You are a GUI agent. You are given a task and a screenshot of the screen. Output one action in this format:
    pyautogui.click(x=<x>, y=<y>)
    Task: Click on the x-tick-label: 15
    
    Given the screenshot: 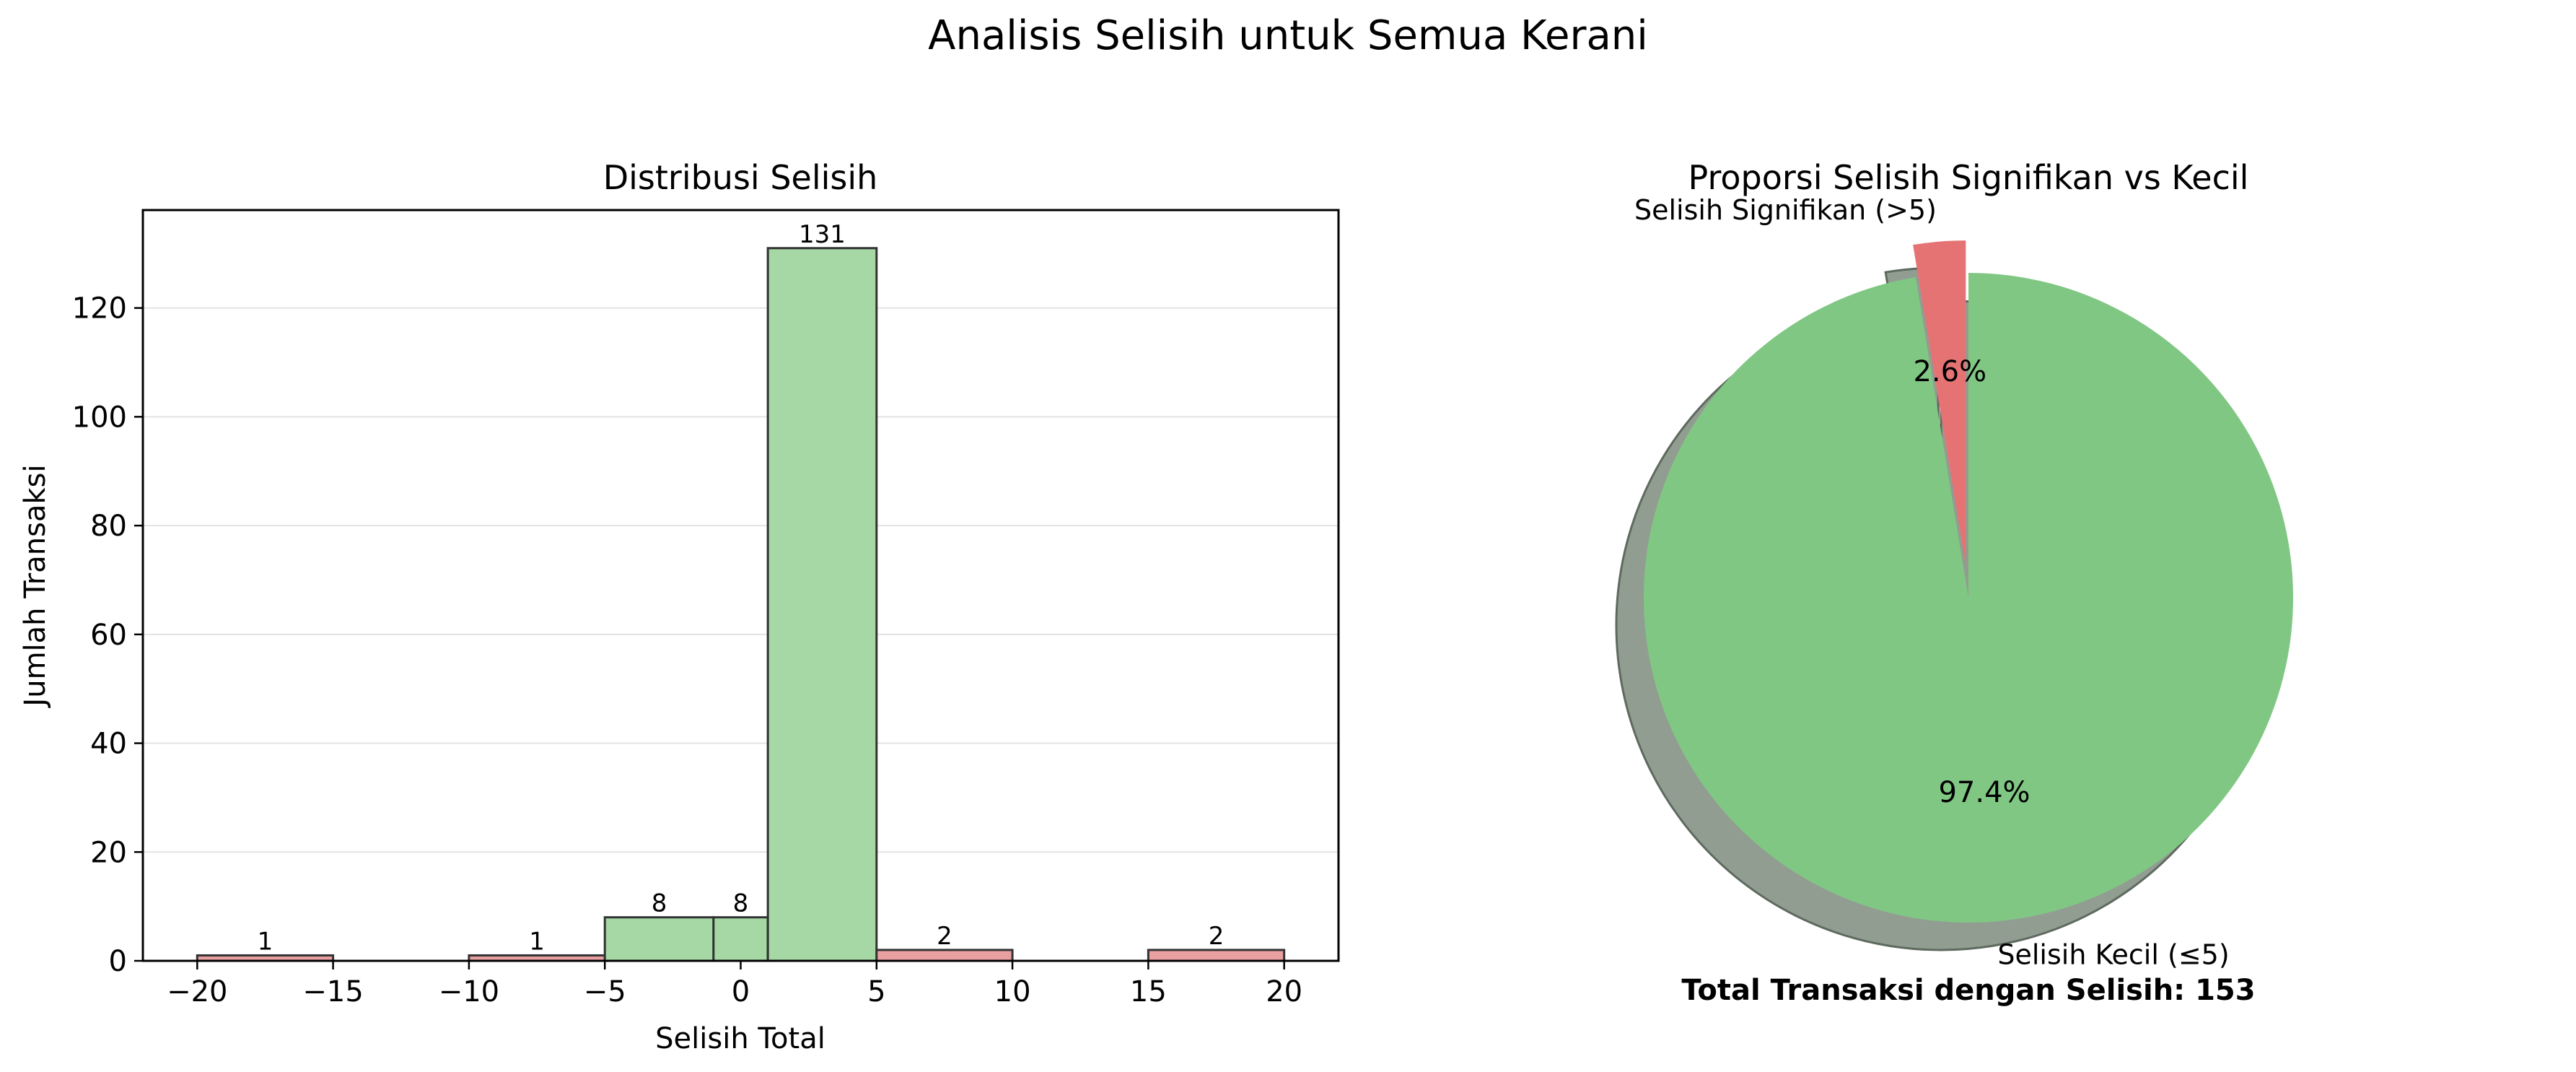 What is the action you would take?
    pyautogui.click(x=1148, y=991)
    